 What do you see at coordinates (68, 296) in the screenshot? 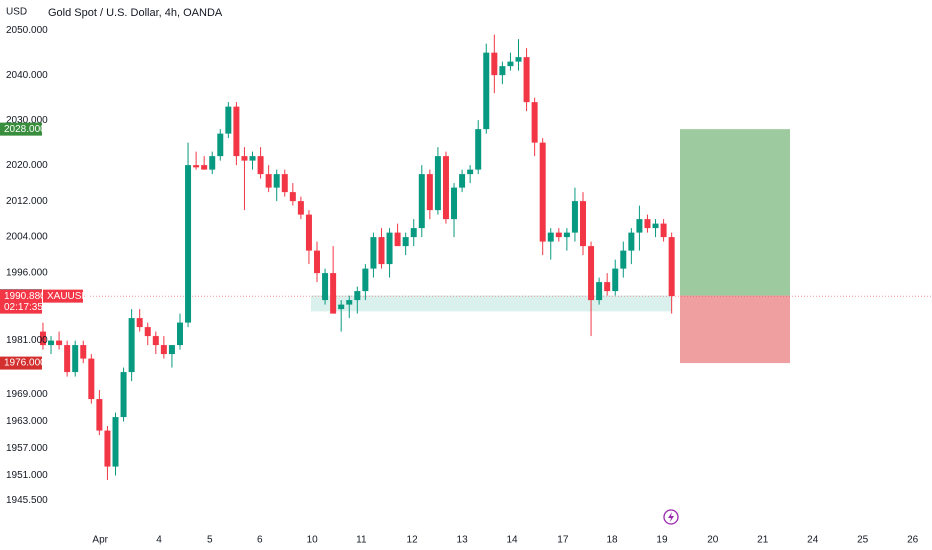
I see `symbol-label: XAUUSD` at bounding box center [68, 296].